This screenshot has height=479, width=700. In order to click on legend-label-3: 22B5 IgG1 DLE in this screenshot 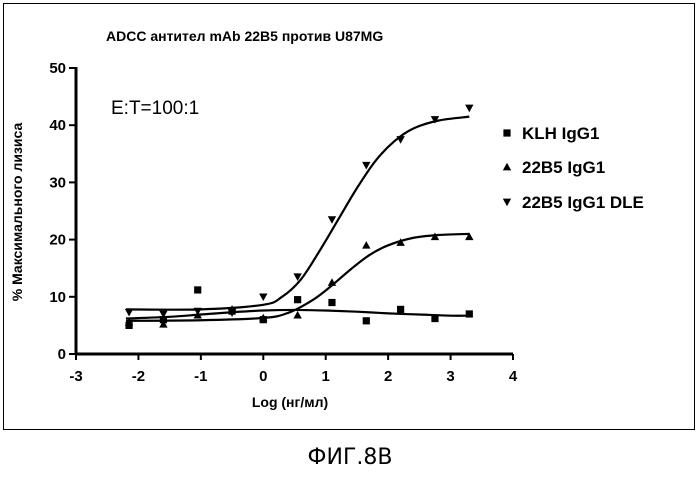, I will do `click(583, 202)`.